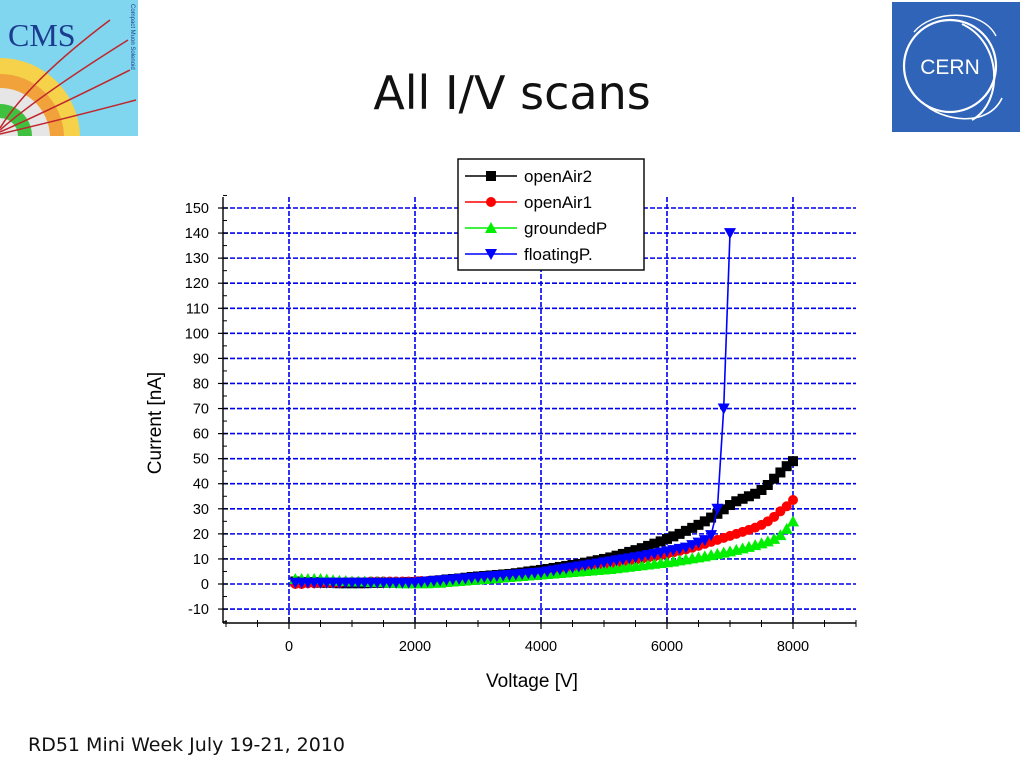  I want to click on y-tick-label: 30, so click(201, 510).